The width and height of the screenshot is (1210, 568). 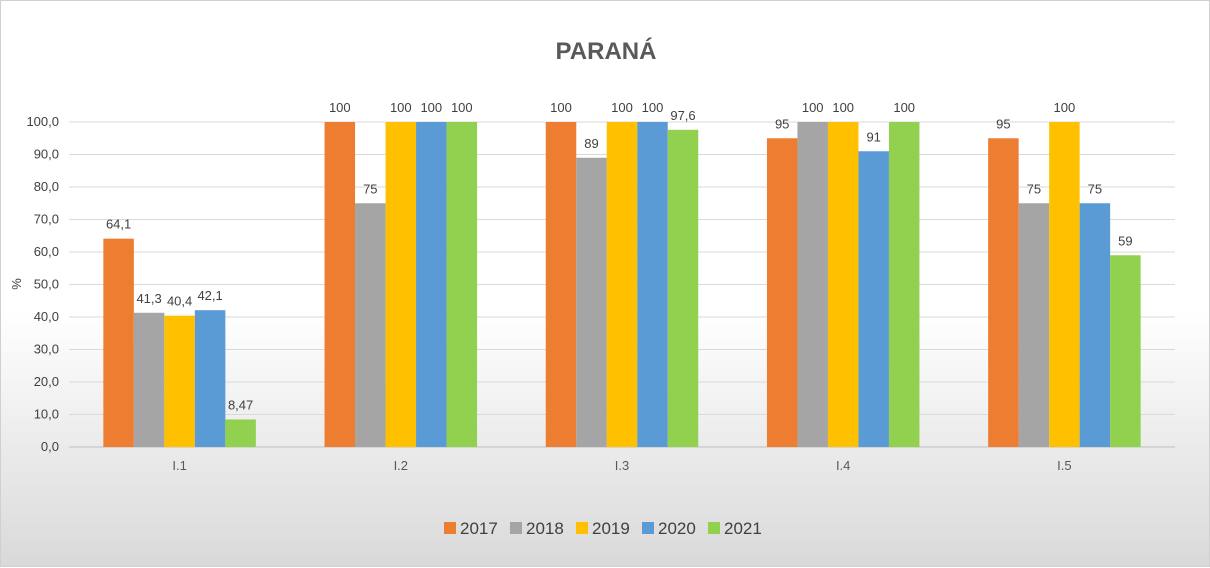 I want to click on legend-label: 2018, so click(x=545, y=528).